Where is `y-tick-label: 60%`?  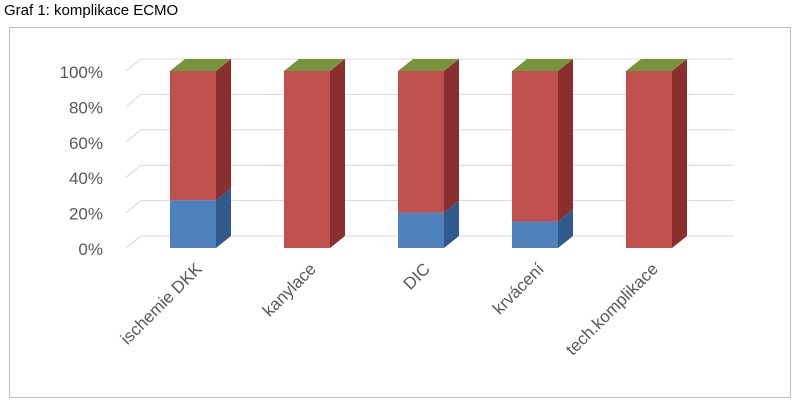
y-tick-label: 60% is located at coordinates (86, 143).